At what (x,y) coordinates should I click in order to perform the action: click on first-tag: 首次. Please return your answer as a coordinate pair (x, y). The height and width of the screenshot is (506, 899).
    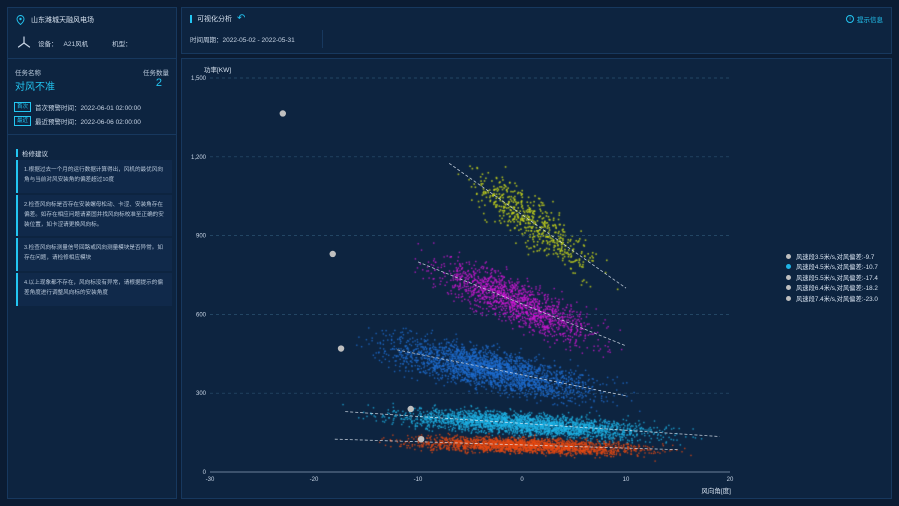
    Looking at the image, I should click on (23, 107).